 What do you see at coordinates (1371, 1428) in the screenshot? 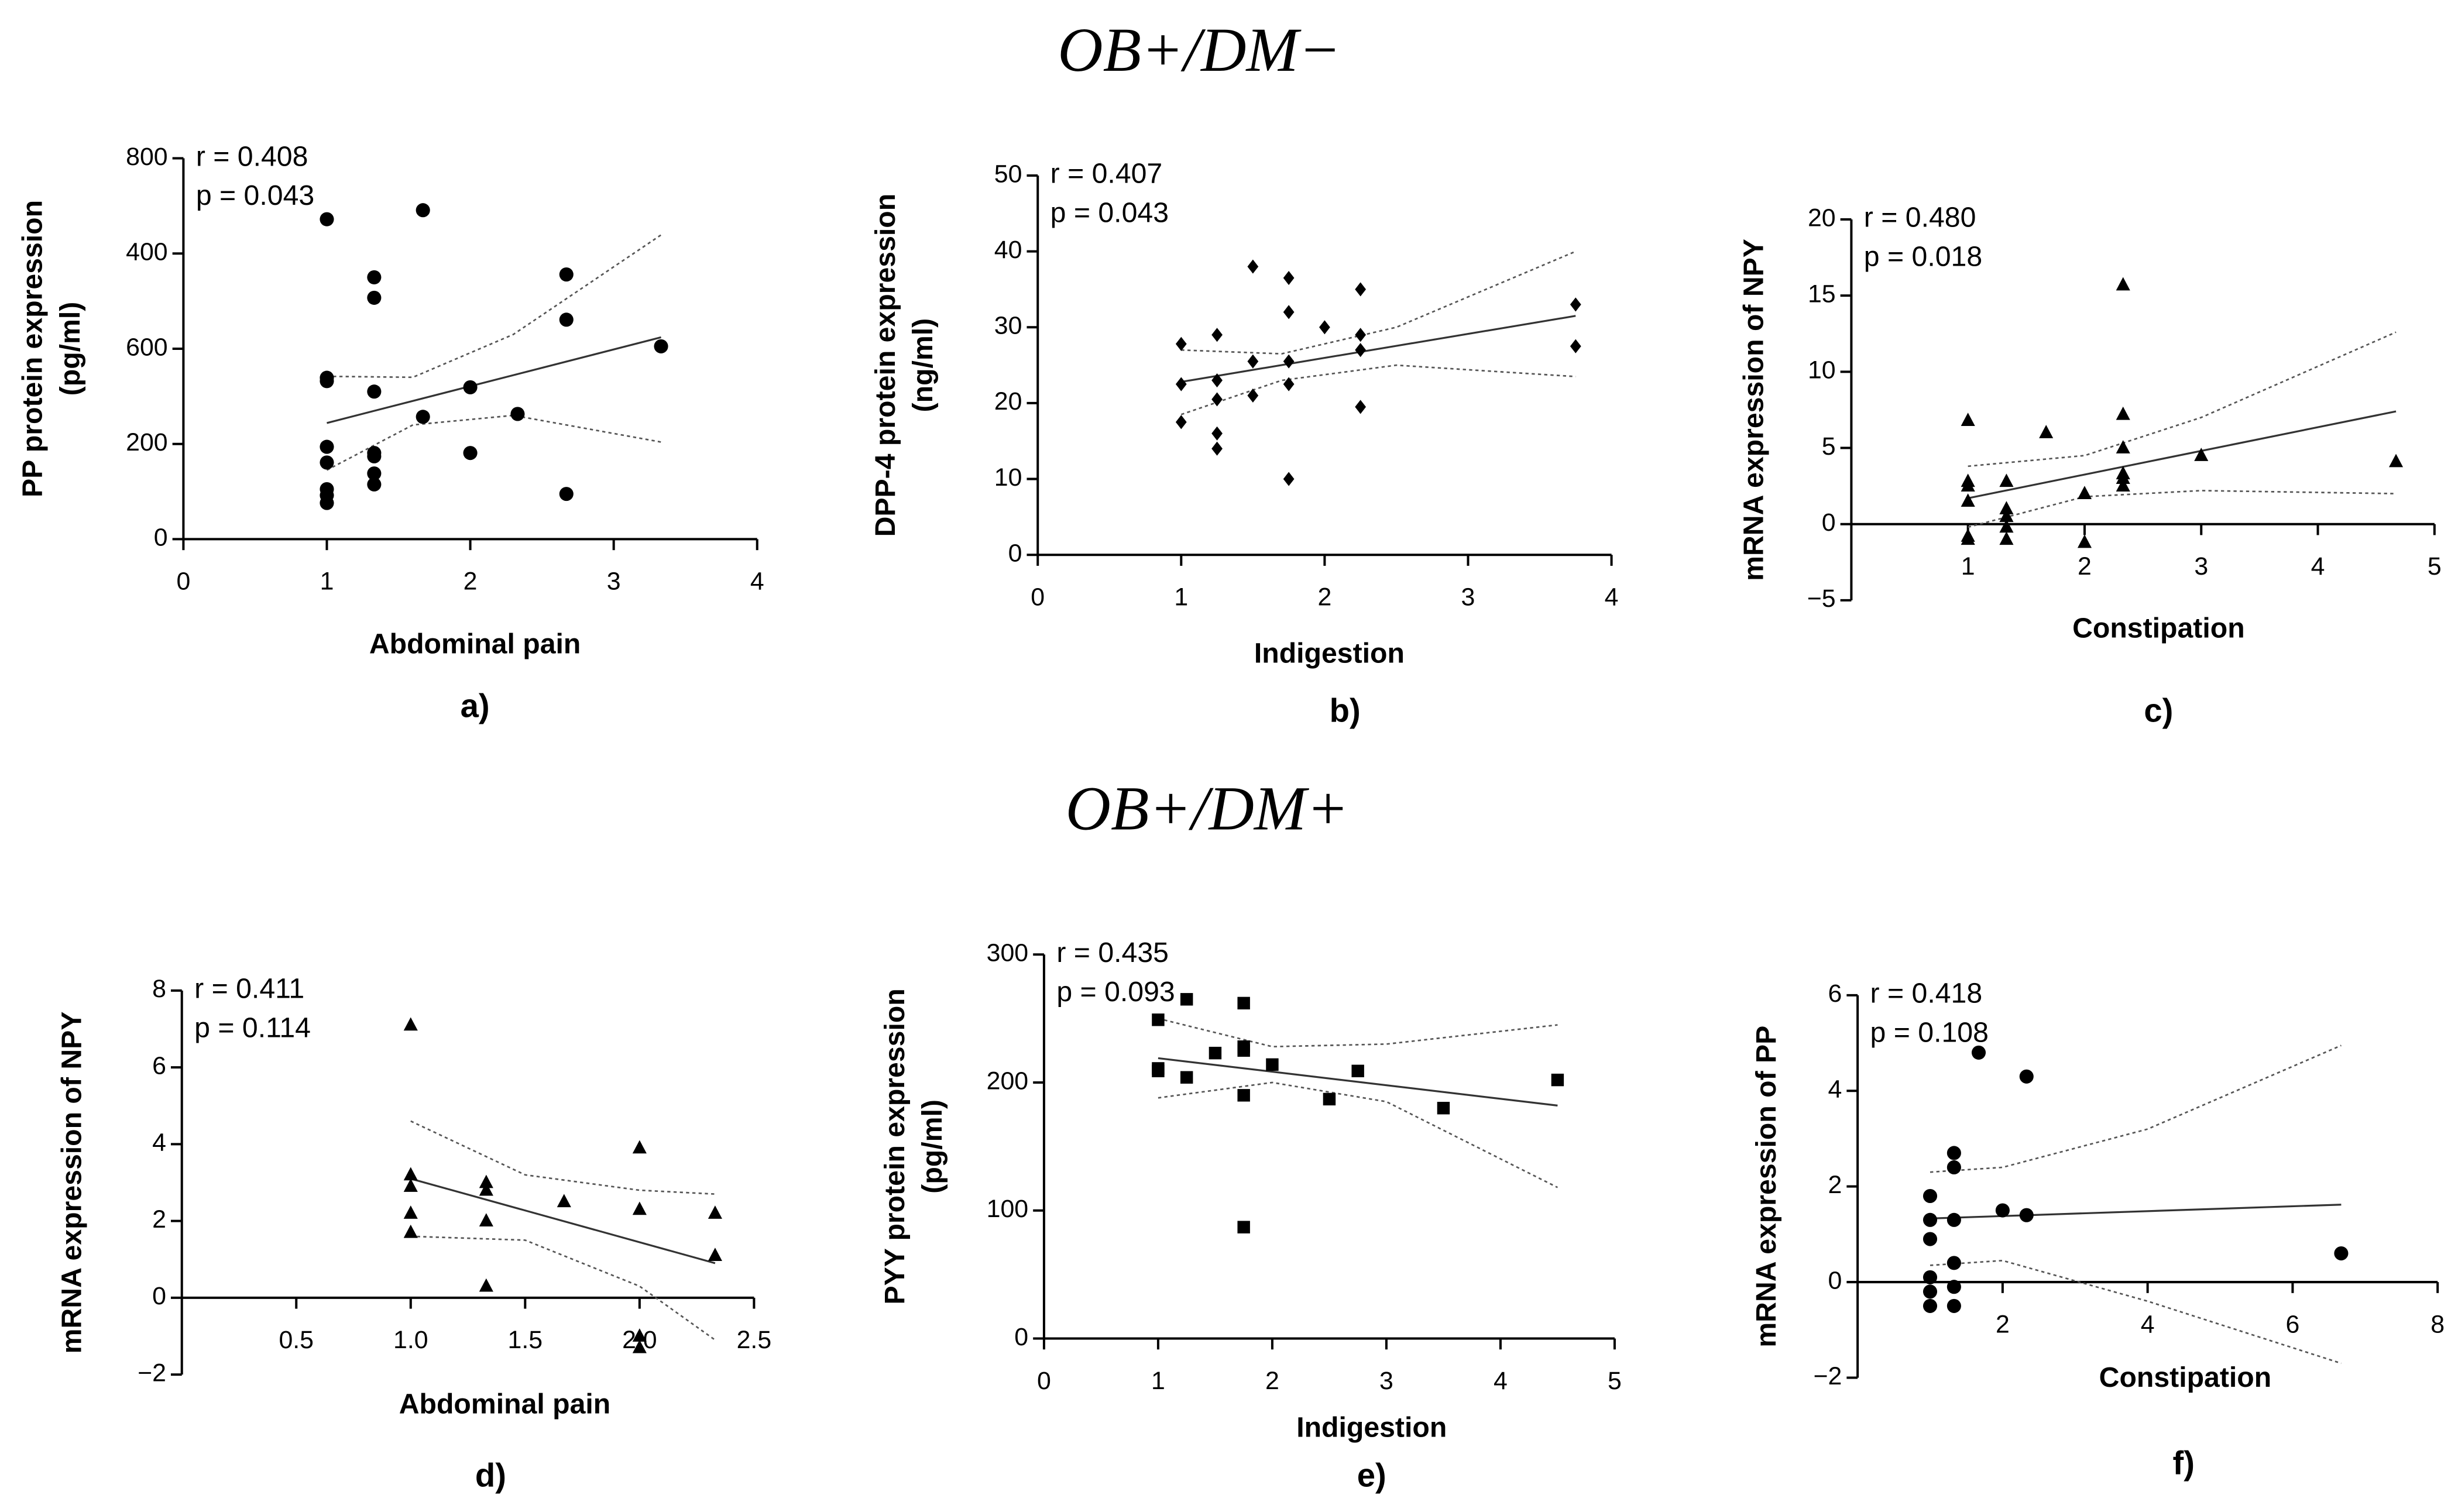
I see `x-axis-label: Indigestion` at bounding box center [1371, 1428].